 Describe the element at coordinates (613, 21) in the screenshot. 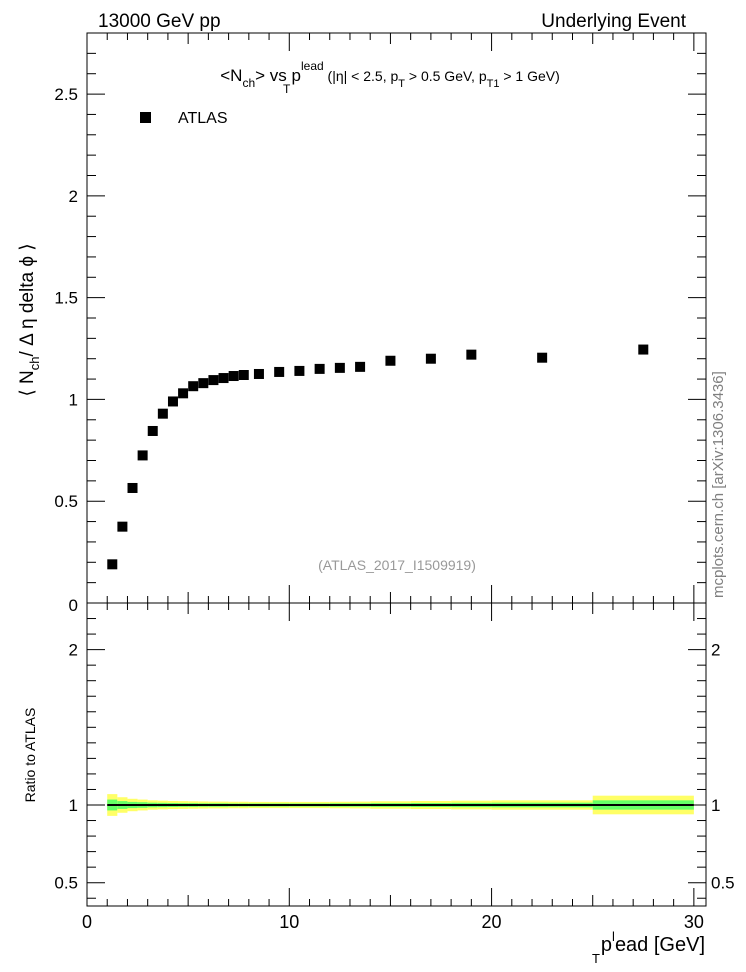

I see `header-right: Underlying Event` at that location.